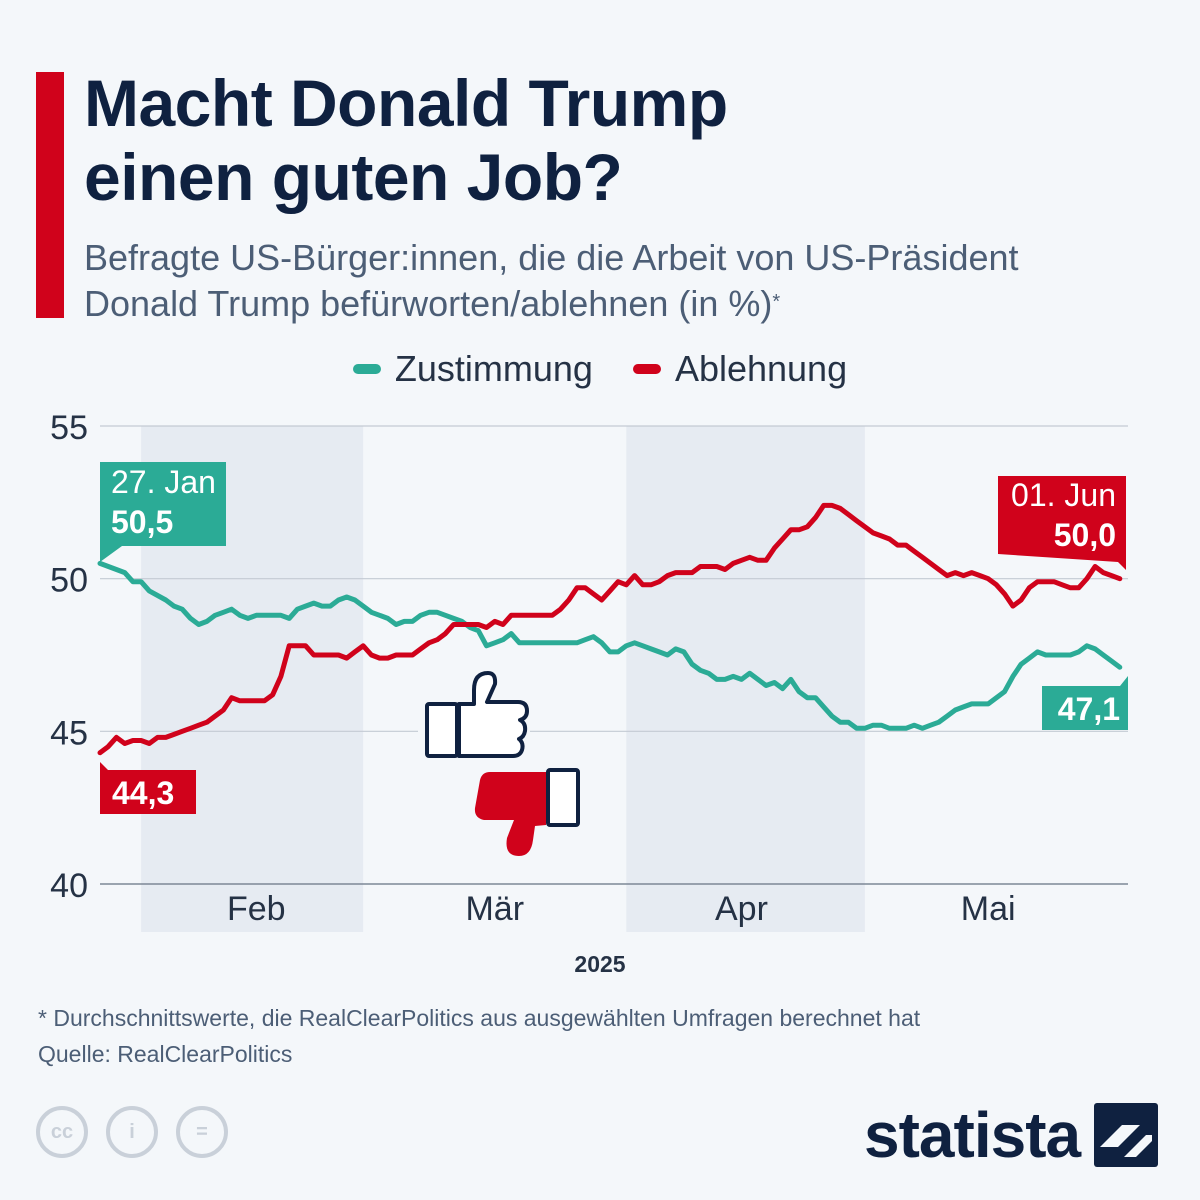 This screenshot has height=1200, width=1200. I want to click on callout-disapprove-start, so click(148, 788).